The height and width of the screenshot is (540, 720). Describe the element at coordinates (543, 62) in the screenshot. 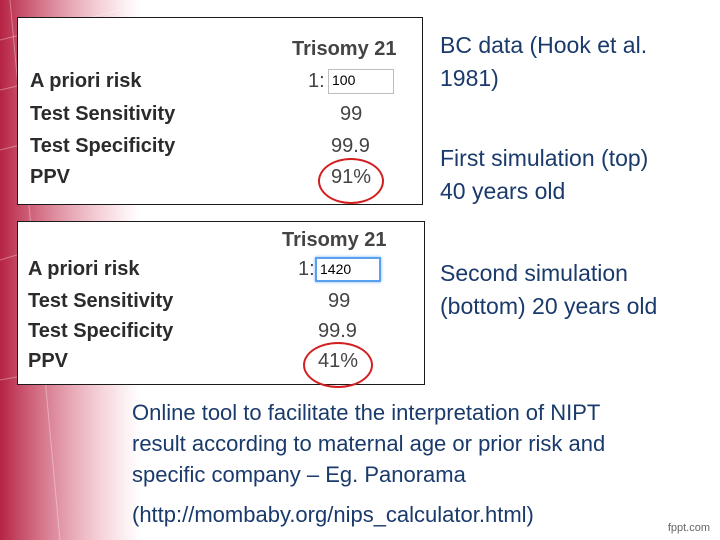

I see `note-bc-data: BC data (Hook et al. 1981)` at that location.